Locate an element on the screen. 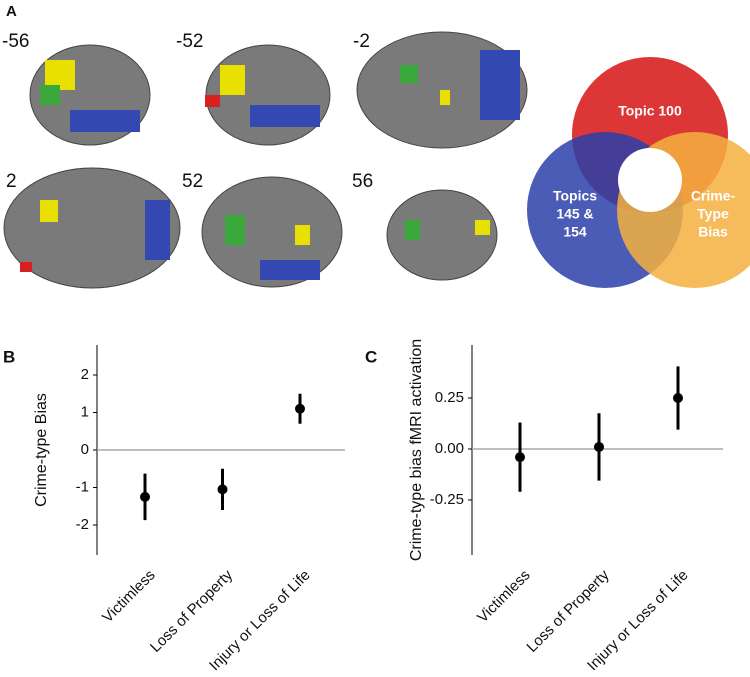 Image resolution: width=750 pixels, height=677 pixels. slice-label: -52 is located at coordinates (189, 41).